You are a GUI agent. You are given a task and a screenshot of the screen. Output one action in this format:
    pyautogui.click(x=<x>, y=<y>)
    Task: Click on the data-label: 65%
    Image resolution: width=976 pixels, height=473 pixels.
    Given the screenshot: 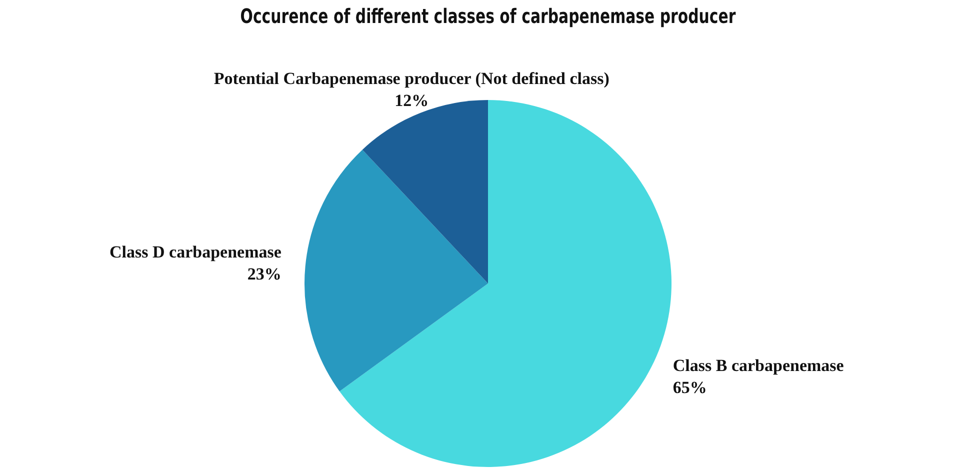 What is the action you would take?
    pyautogui.click(x=689, y=388)
    